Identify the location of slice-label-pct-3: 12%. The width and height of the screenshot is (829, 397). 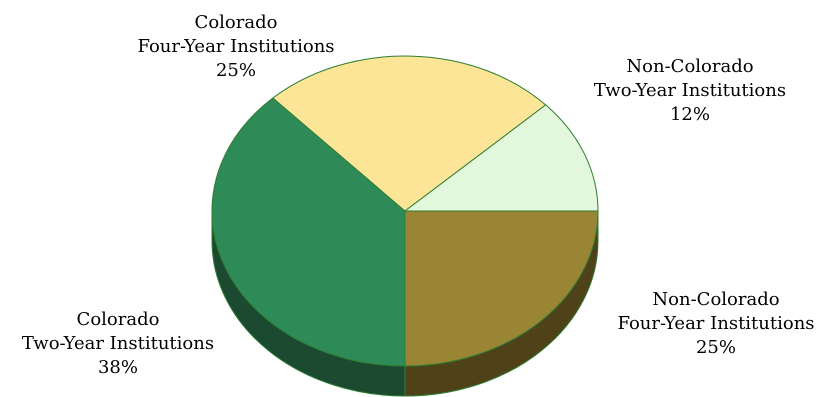
(690, 114).